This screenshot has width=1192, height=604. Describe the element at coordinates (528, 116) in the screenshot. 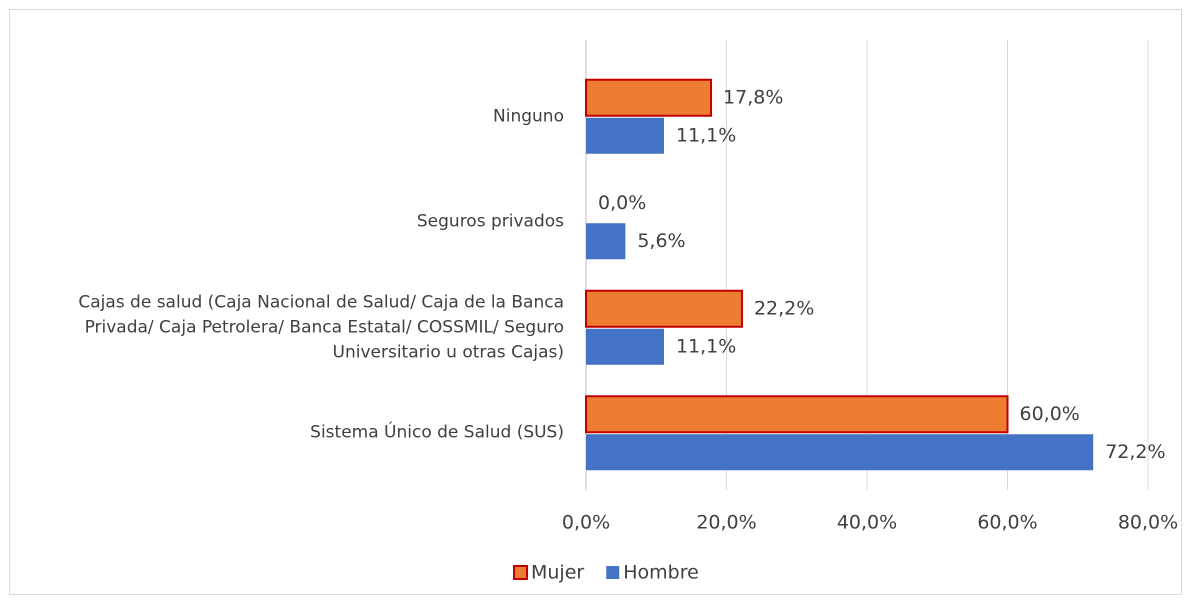

I see `y-tick-label: Ninguno` at that location.